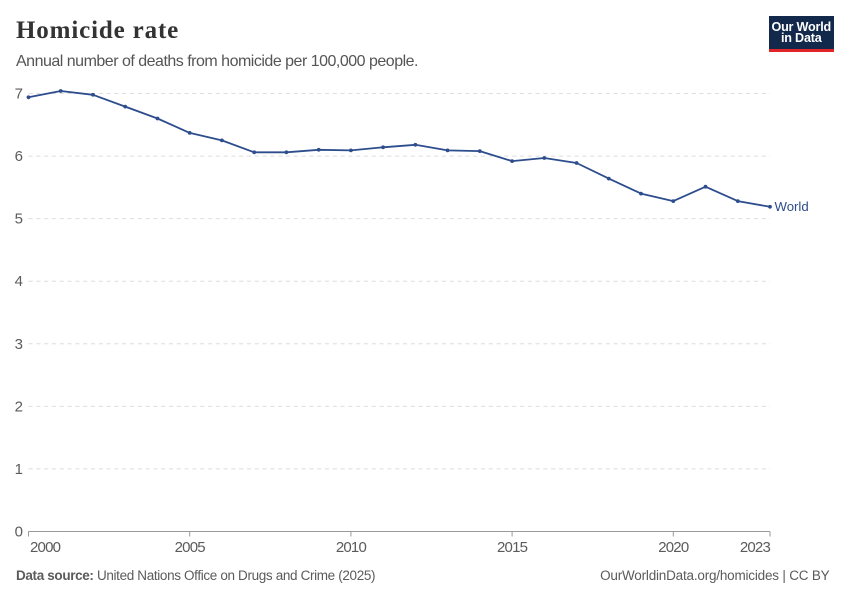  I want to click on svg-text: 2023, so click(755, 547).